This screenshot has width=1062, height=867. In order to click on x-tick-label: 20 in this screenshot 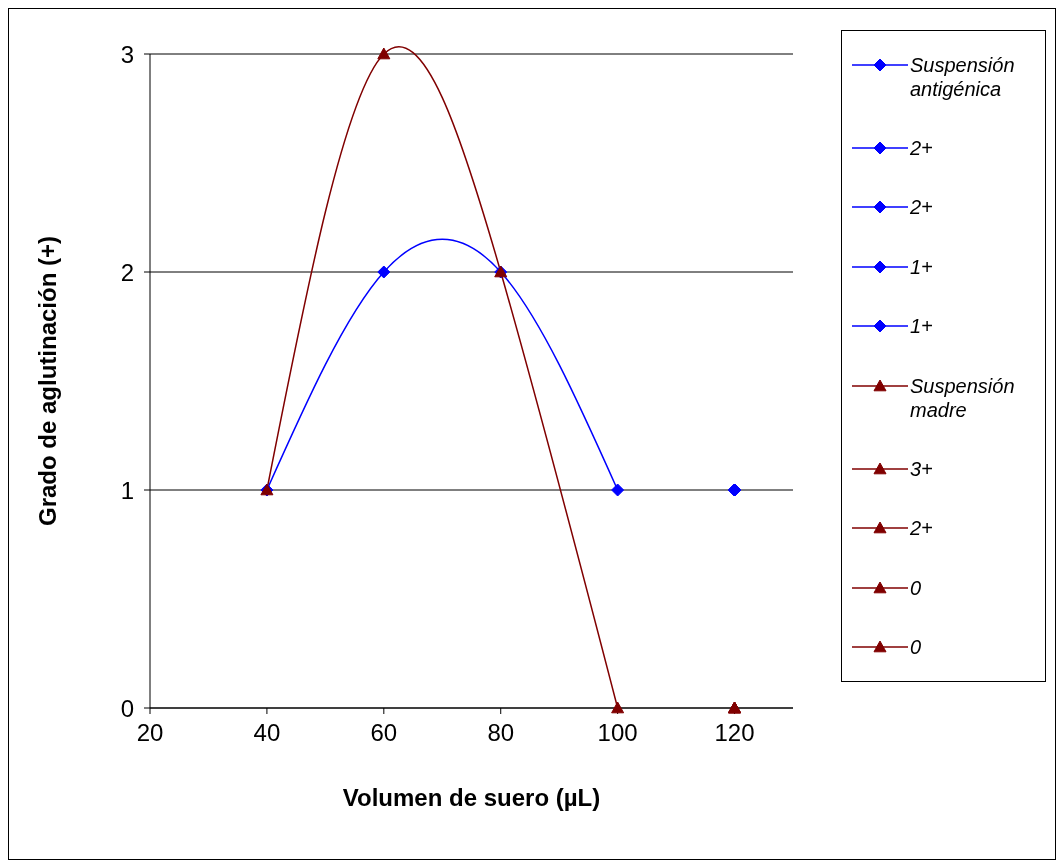, I will do `click(150, 733)`.